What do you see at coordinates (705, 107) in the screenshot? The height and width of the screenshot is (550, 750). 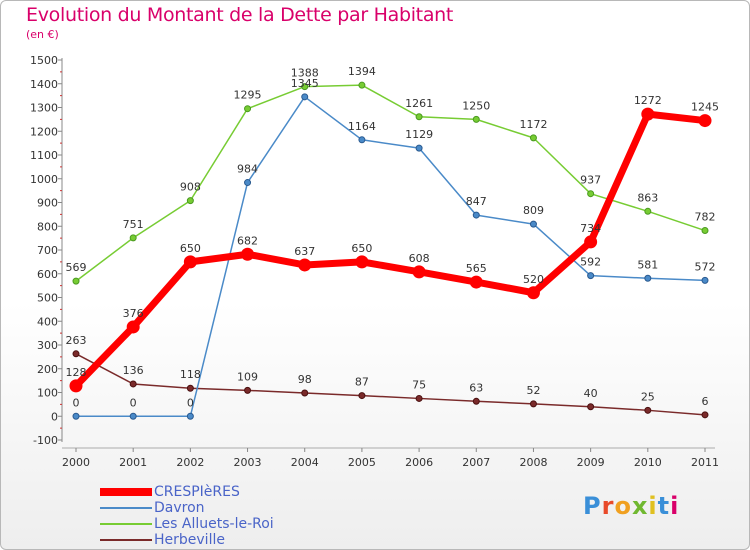 I see `data-label: 1245` at bounding box center [705, 107].